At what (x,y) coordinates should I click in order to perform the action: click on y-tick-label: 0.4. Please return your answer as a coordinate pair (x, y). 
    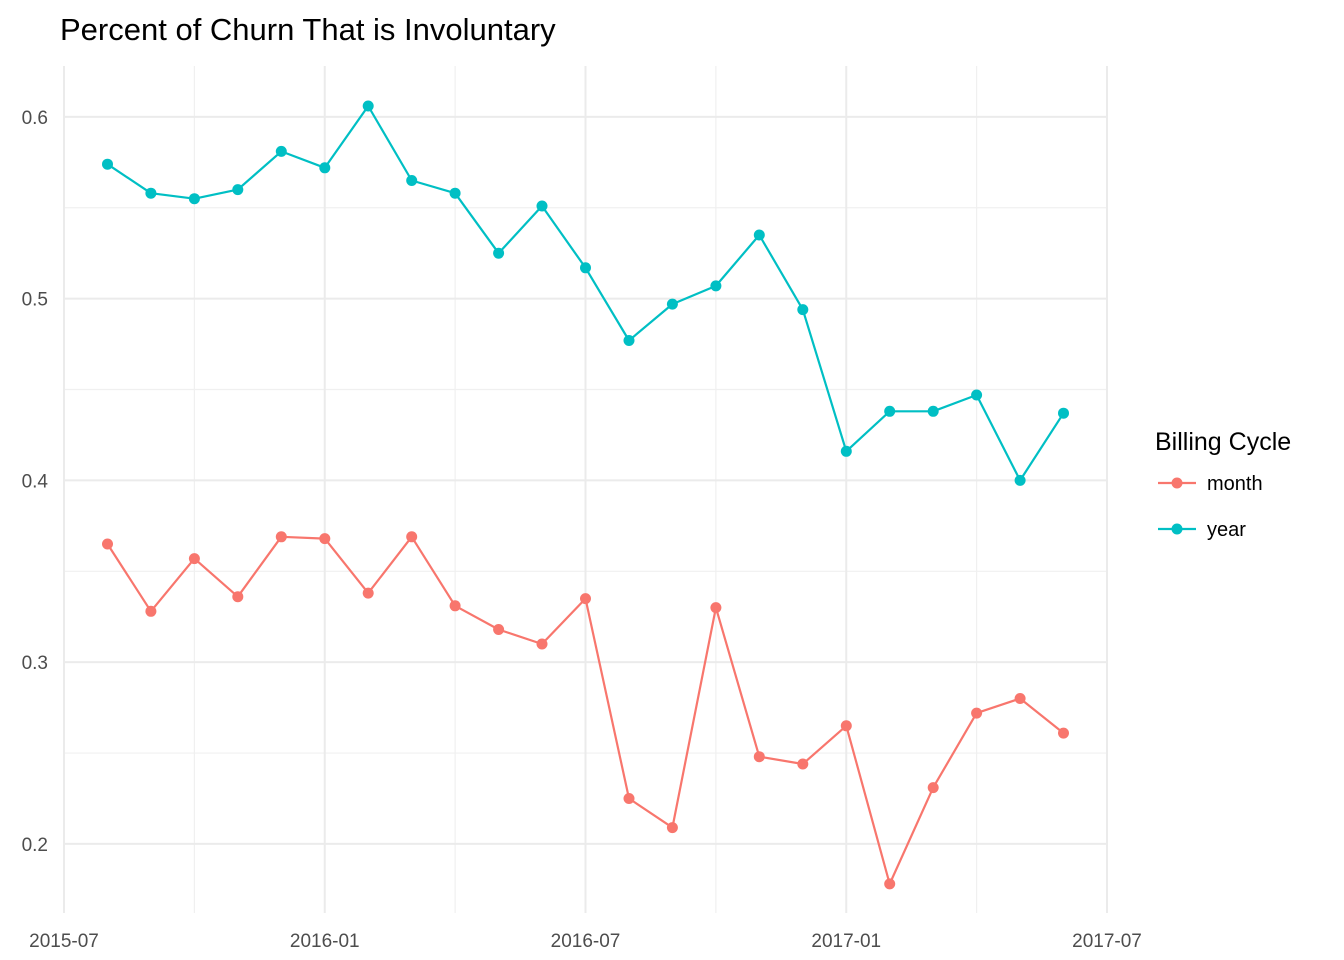
    Looking at the image, I should click on (35, 481).